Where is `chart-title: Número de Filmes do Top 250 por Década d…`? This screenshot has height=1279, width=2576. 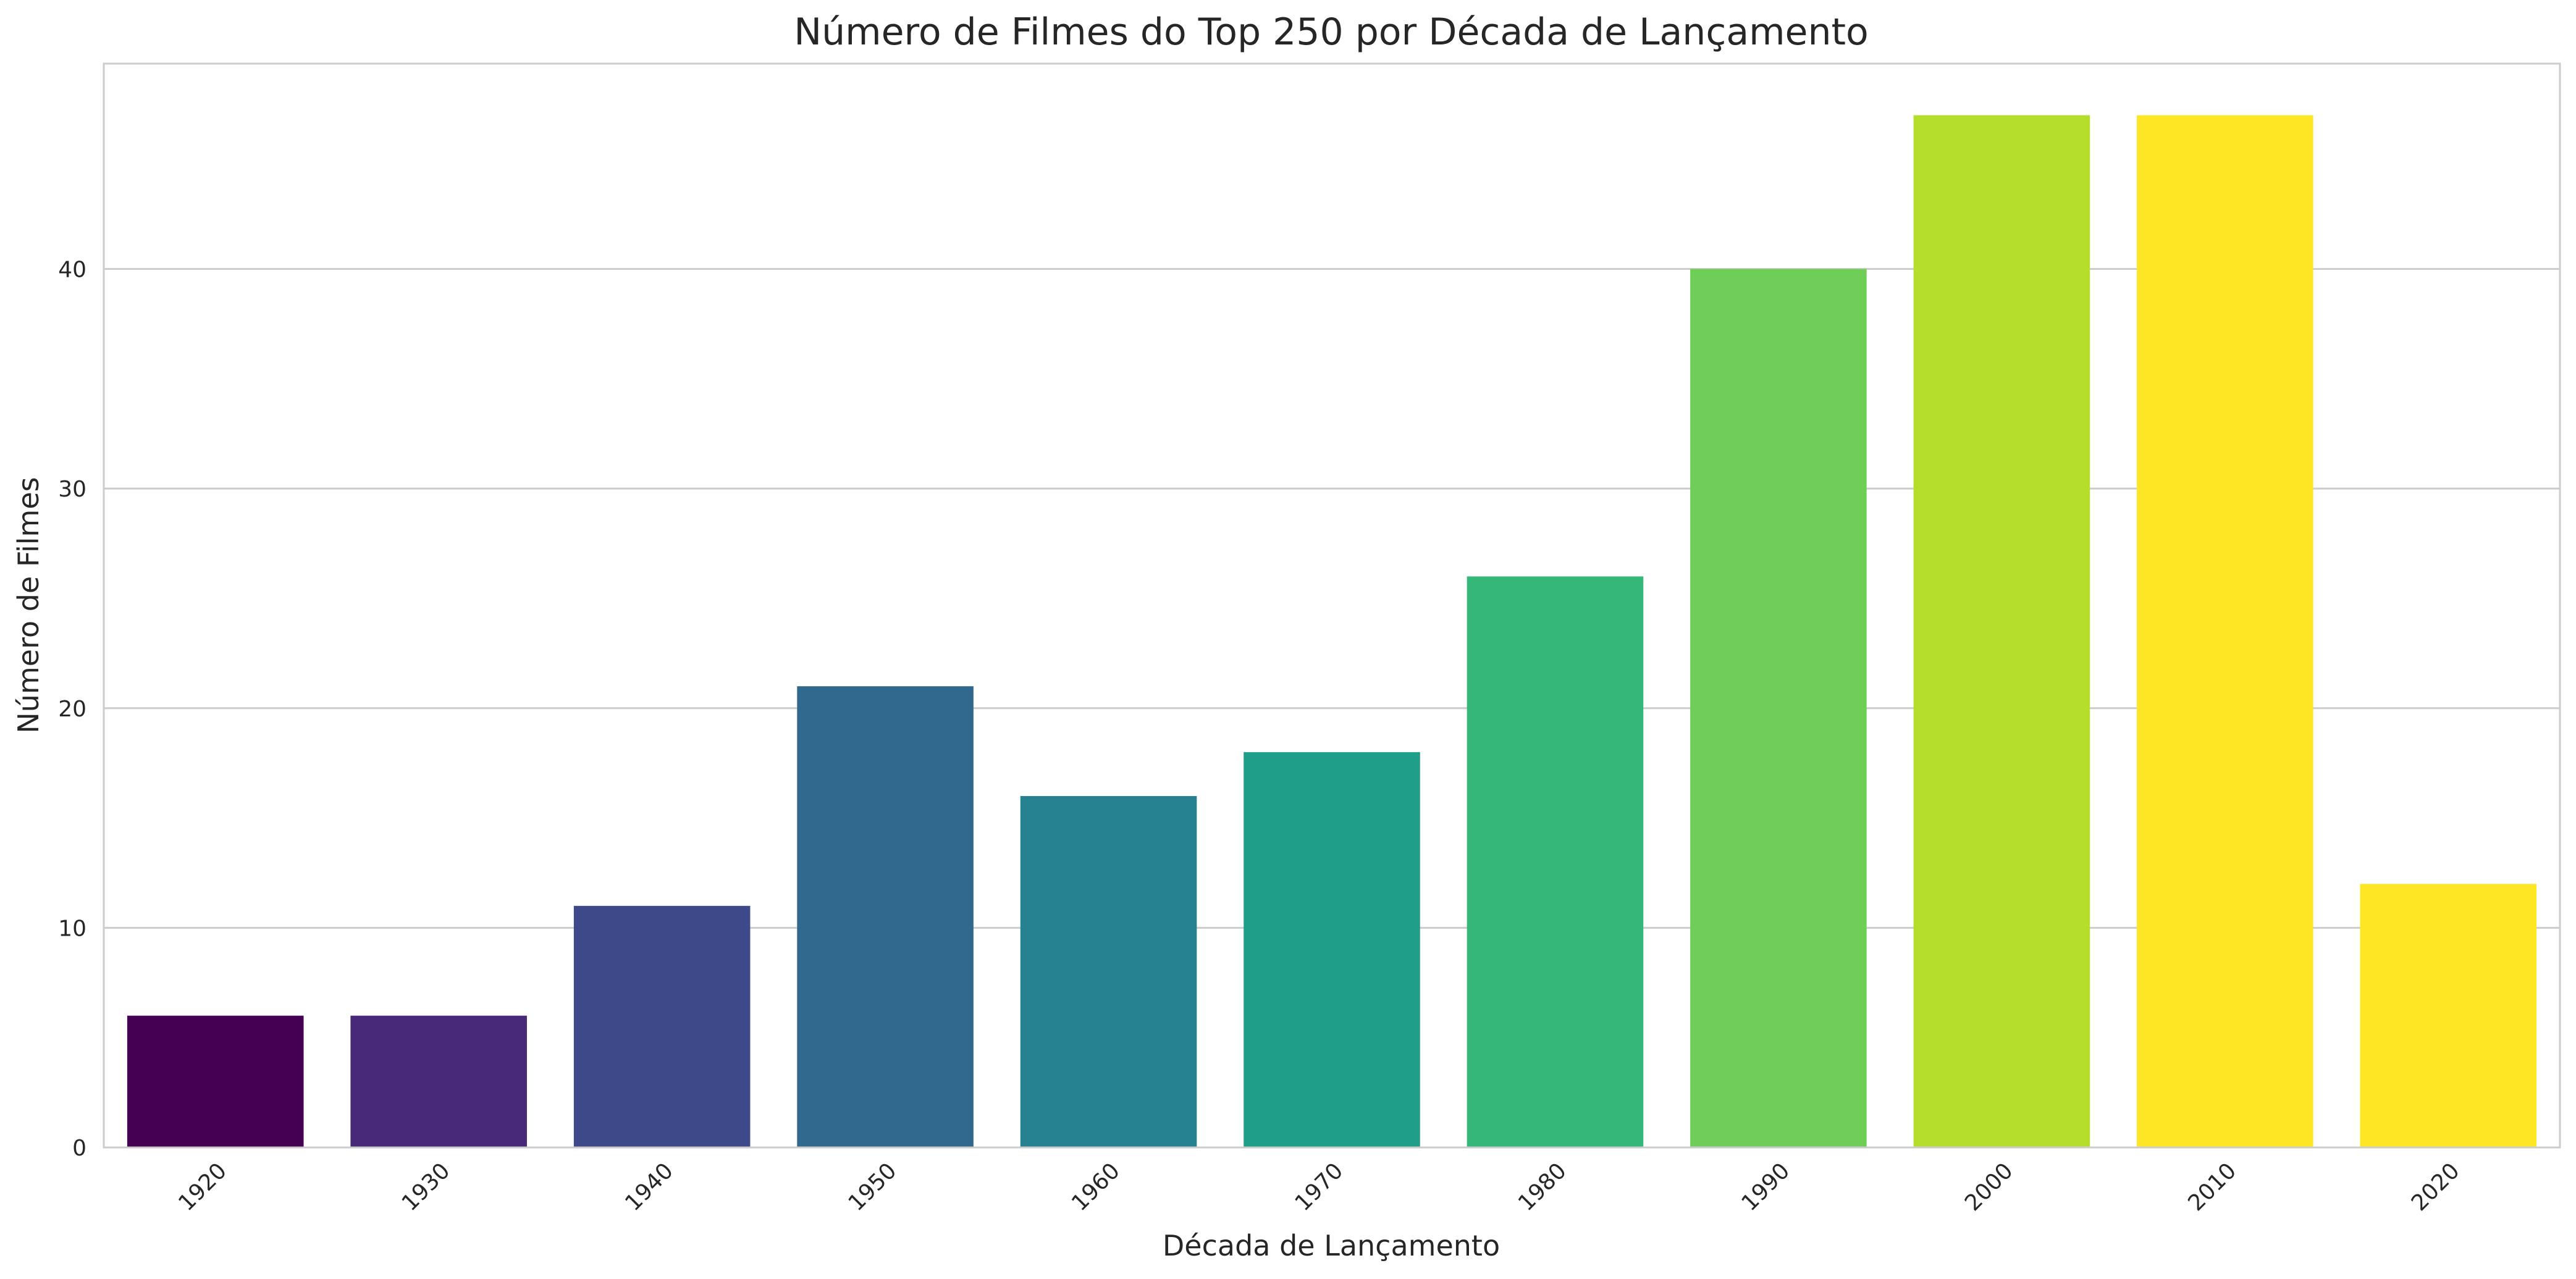
chart-title: Número de Filmes do Top 250 por Década d… is located at coordinates (1331, 32).